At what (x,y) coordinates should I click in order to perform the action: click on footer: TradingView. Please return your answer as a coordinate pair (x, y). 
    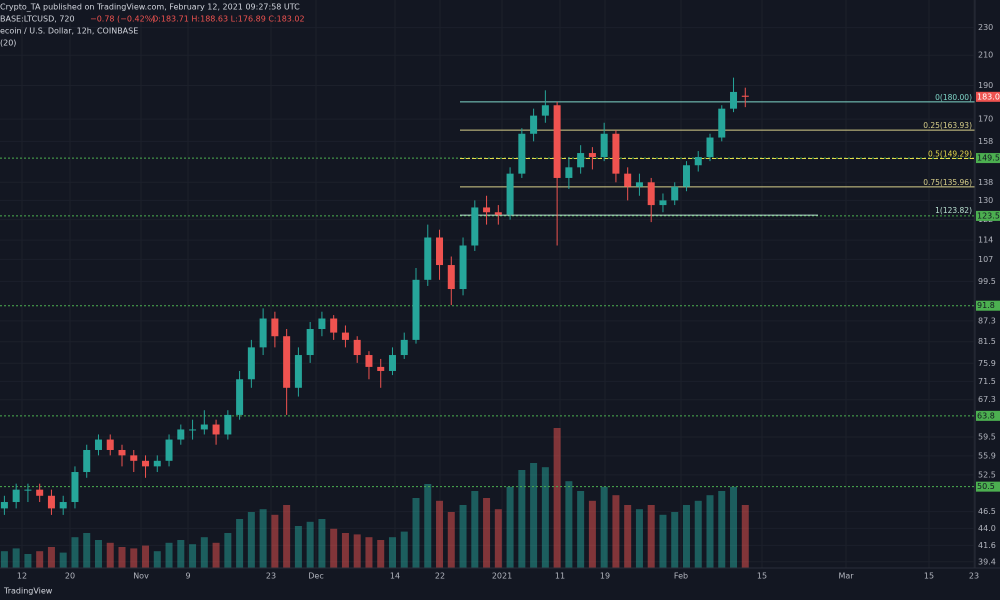
    Looking at the image, I should click on (28, 591).